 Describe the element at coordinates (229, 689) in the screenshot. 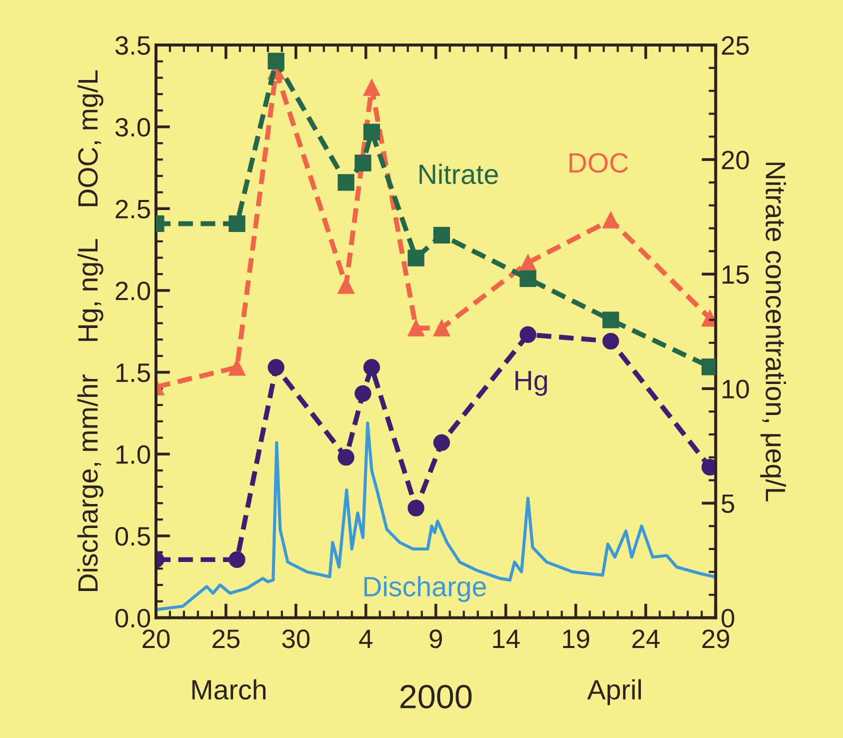

I see `text: March` at that location.